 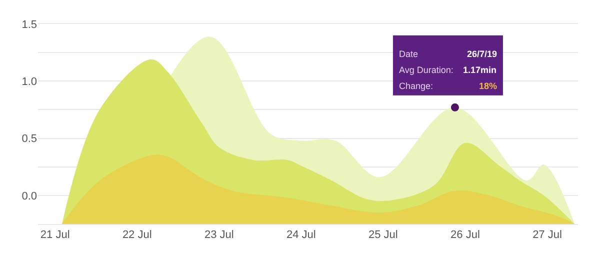 What do you see at coordinates (137, 235) in the screenshot?
I see `x-tick-label: 22 Jul` at bounding box center [137, 235].